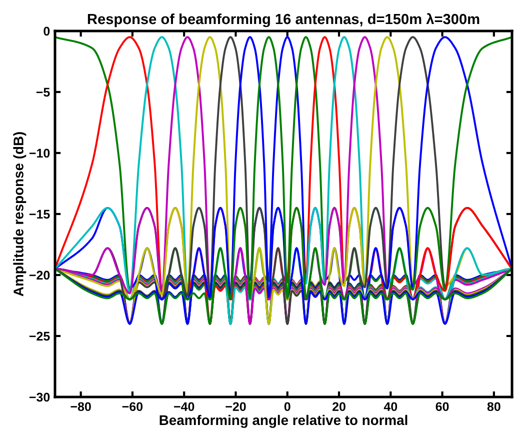 The image size is (514, 437). Describe the element at coordinates (391, 407) in the screenshot. I see `x-tick-label: 40` at that location.